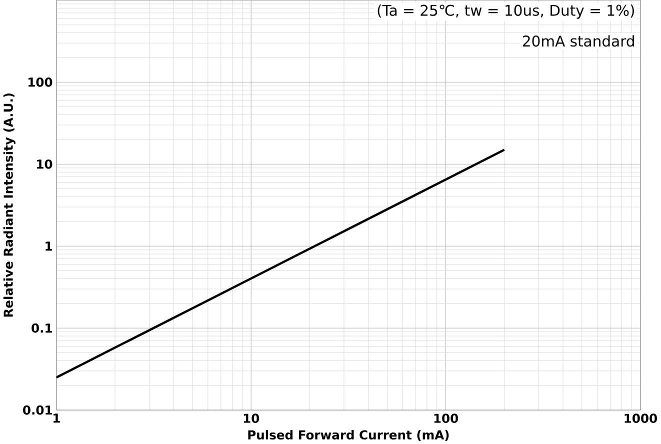  Describe the element at coordinates (252, 418) in the screenshot. I see `x-tick-label: 10` at that location.